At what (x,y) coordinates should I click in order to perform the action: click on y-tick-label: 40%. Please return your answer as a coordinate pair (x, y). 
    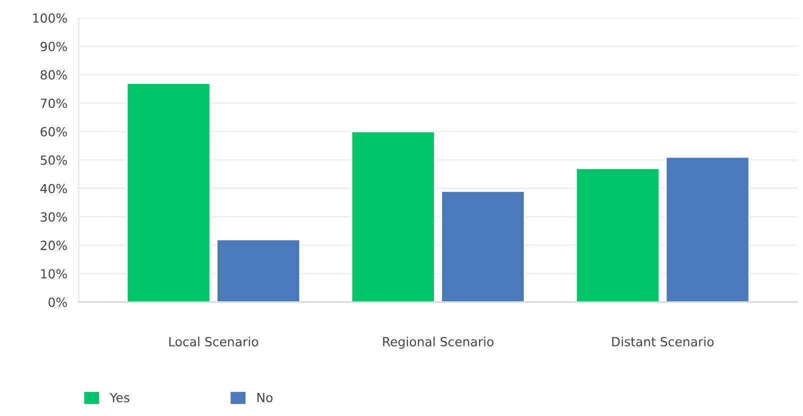
    Looking at the image, I should click on (53, 189).